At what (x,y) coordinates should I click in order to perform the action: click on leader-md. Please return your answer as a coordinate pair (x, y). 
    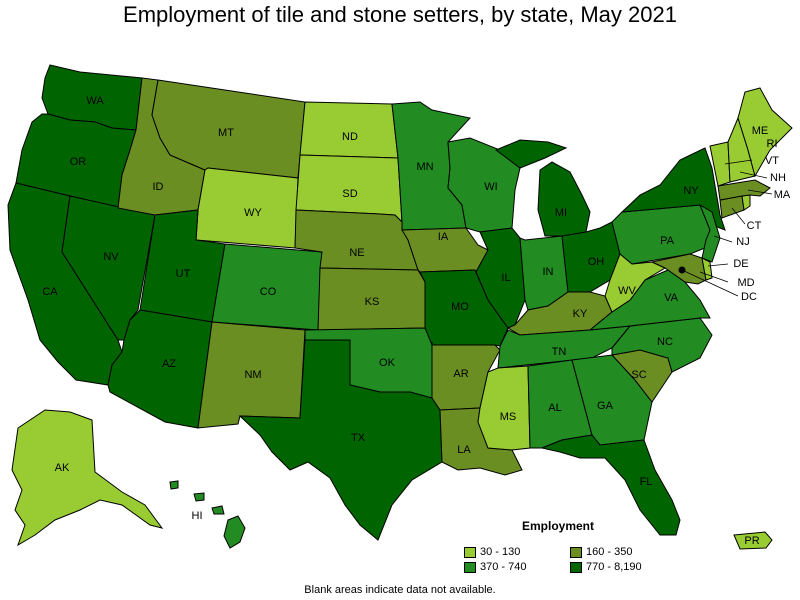
    Looking at the image, I should click on (714, 277).